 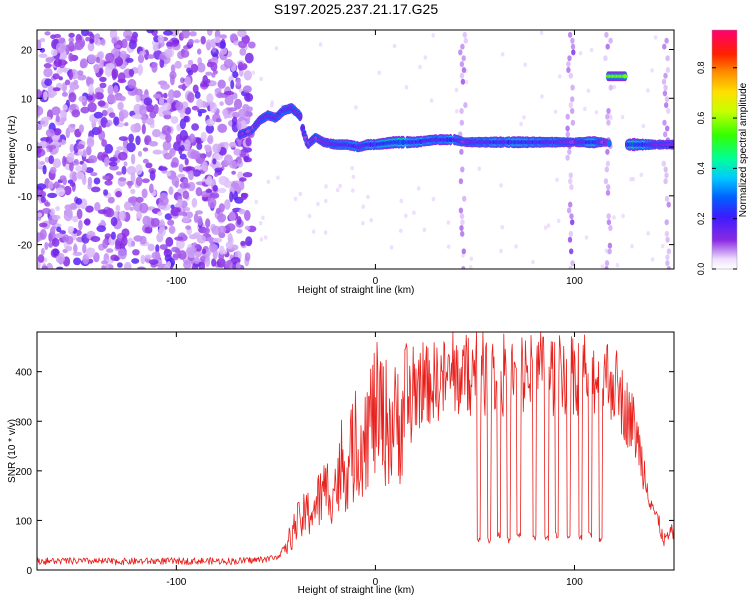 I want to click on colorbar-tick-label: 0.8, so click(x=701, y=67).